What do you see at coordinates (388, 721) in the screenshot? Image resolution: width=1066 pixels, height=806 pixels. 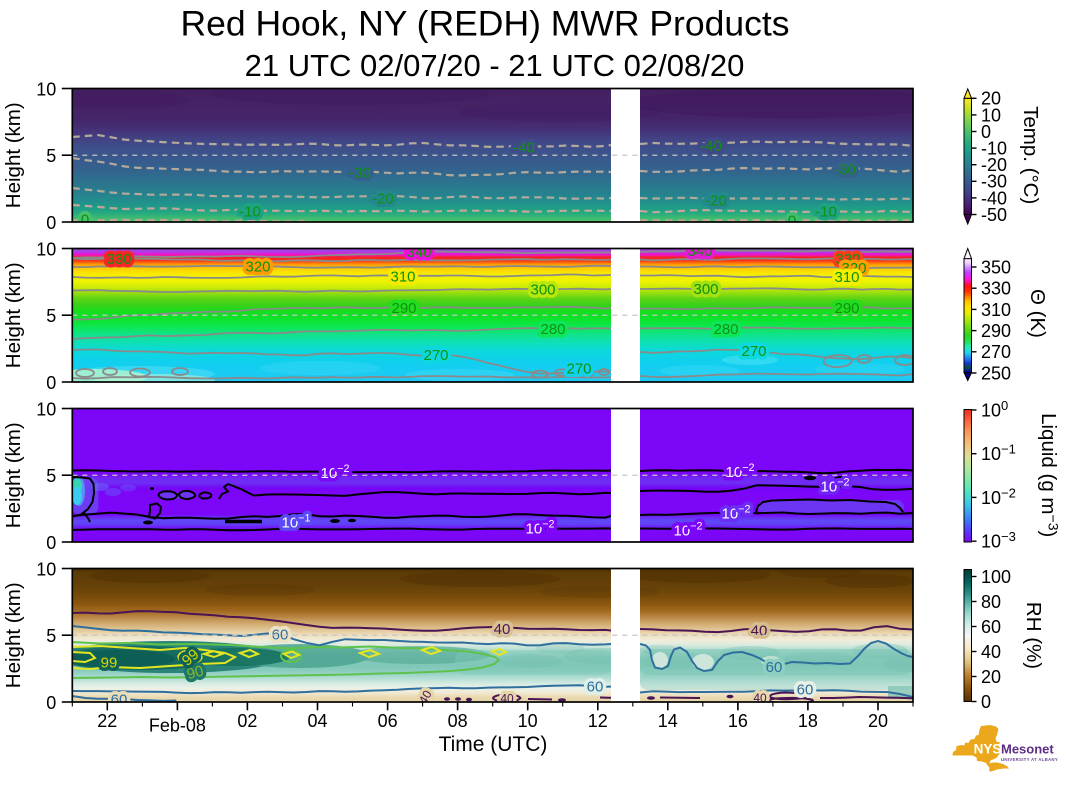 I see `svg-text: 06` at bounding box center [388, 721].